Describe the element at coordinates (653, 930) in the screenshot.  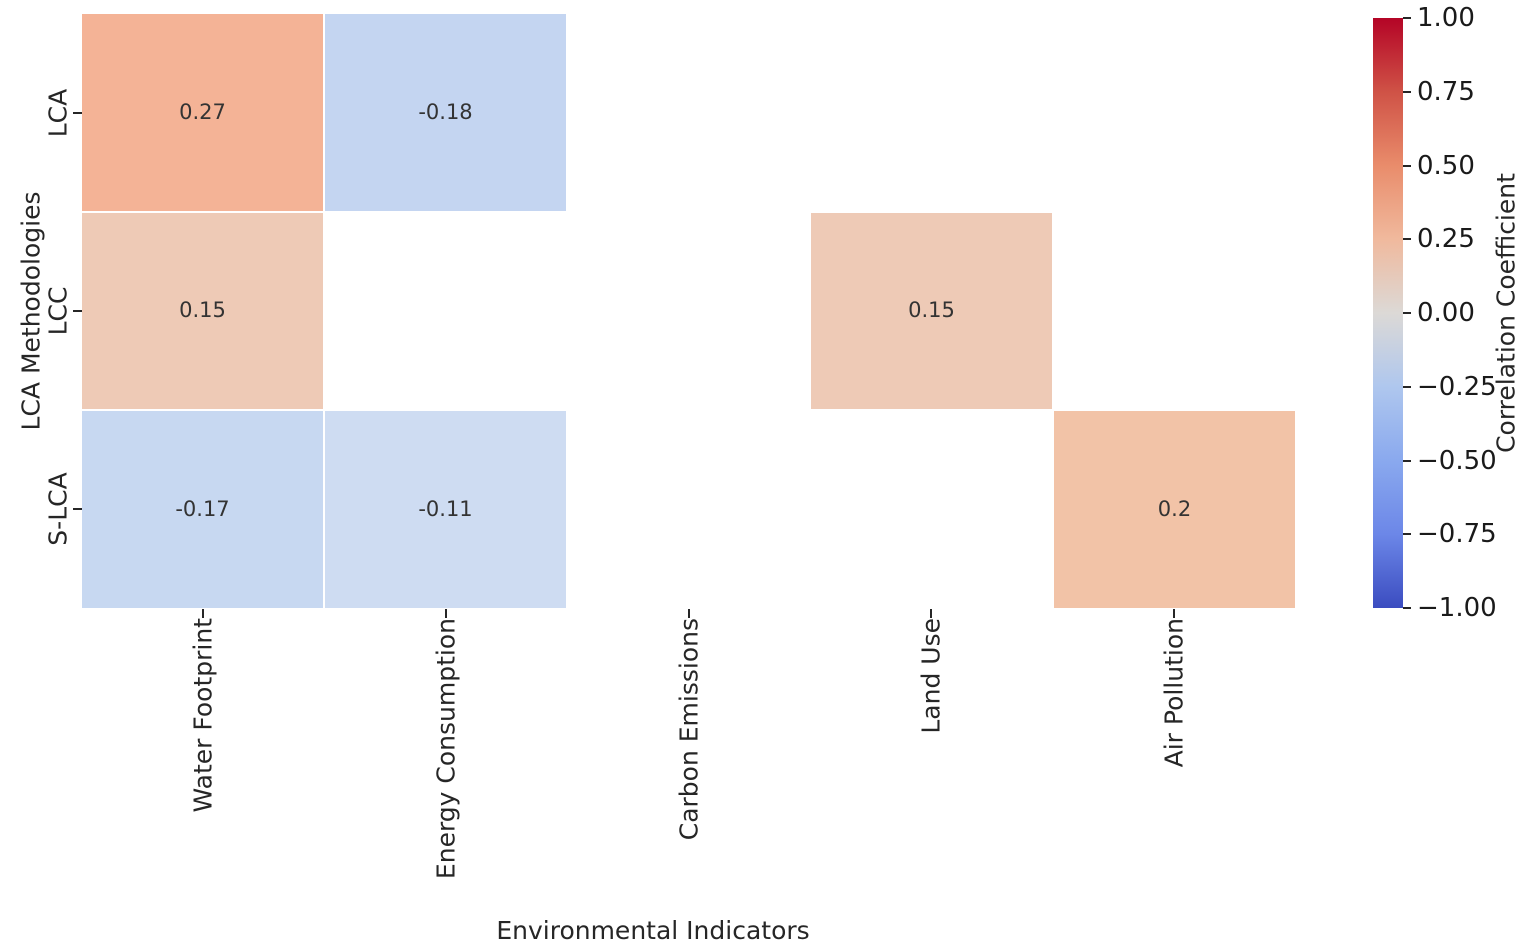
I see `x-axis-title: Environmental Indicators` at that location.